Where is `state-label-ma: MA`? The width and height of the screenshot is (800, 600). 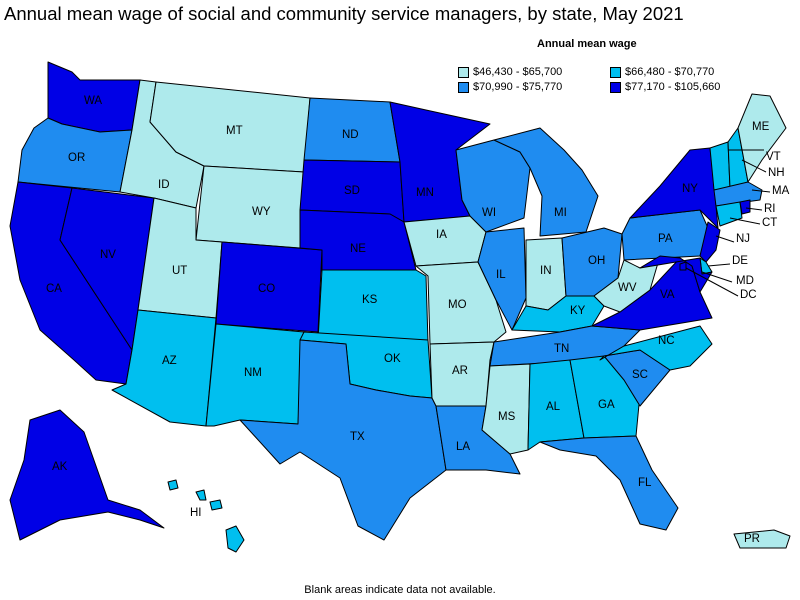 state-label-ma: MA is located at coordinates (781, 191).